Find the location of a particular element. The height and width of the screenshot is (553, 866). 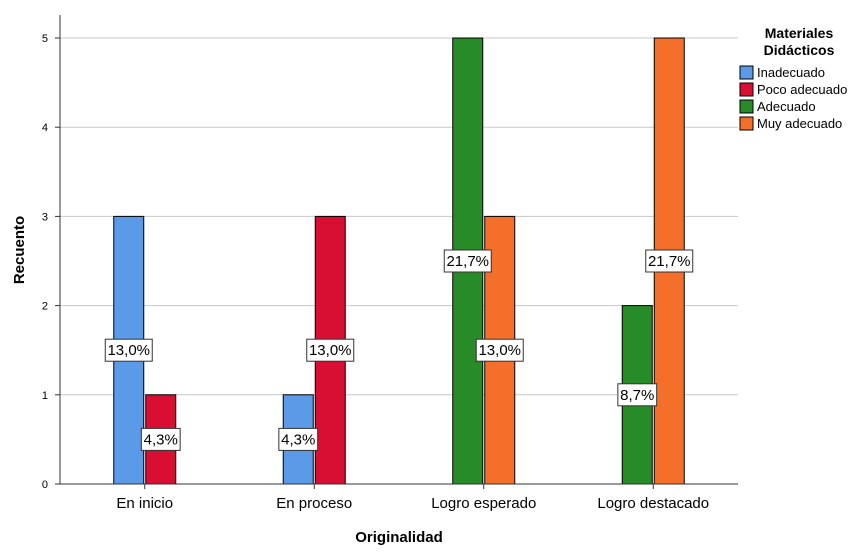

y-axis-title: Recuento is located at coordinates (19, 250).